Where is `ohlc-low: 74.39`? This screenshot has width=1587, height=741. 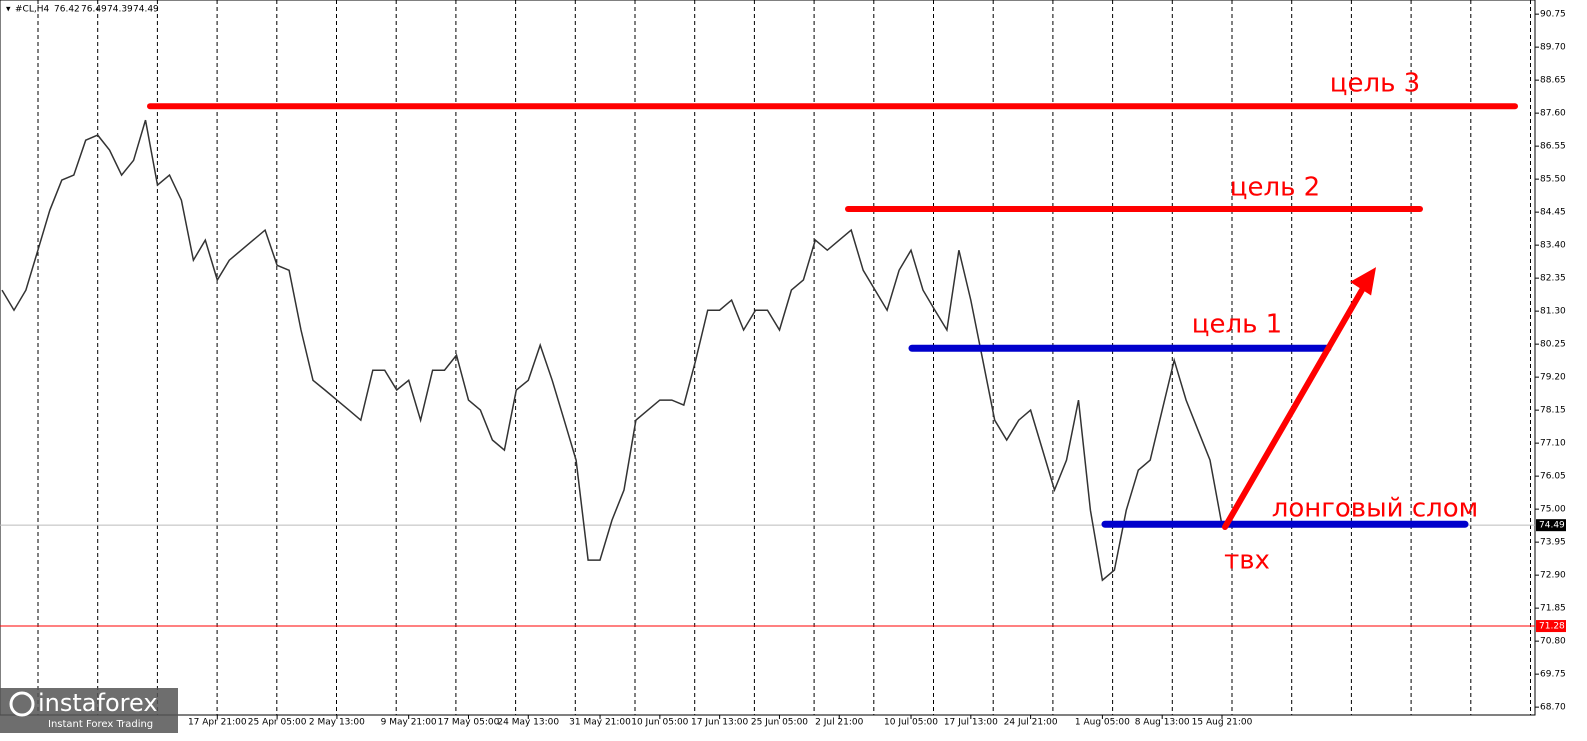 ohlc-low: 74.39 is located at coordinates (120, 10).